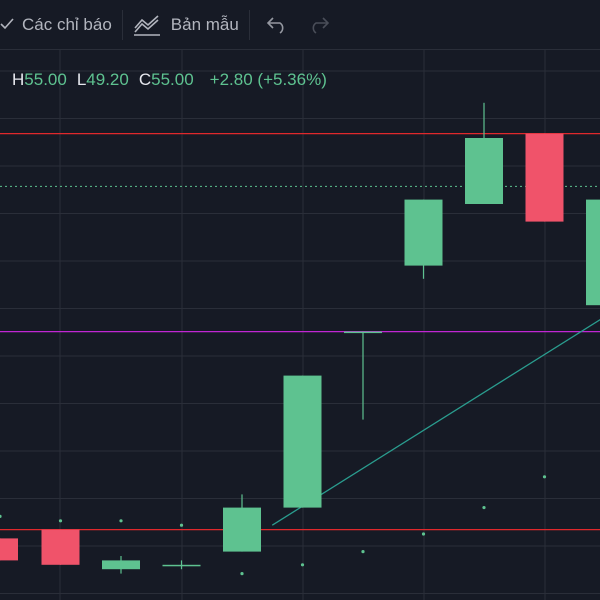  Describe the element at coordinates (81, 79) in the screenshot. I see `low-key: L` at that location.